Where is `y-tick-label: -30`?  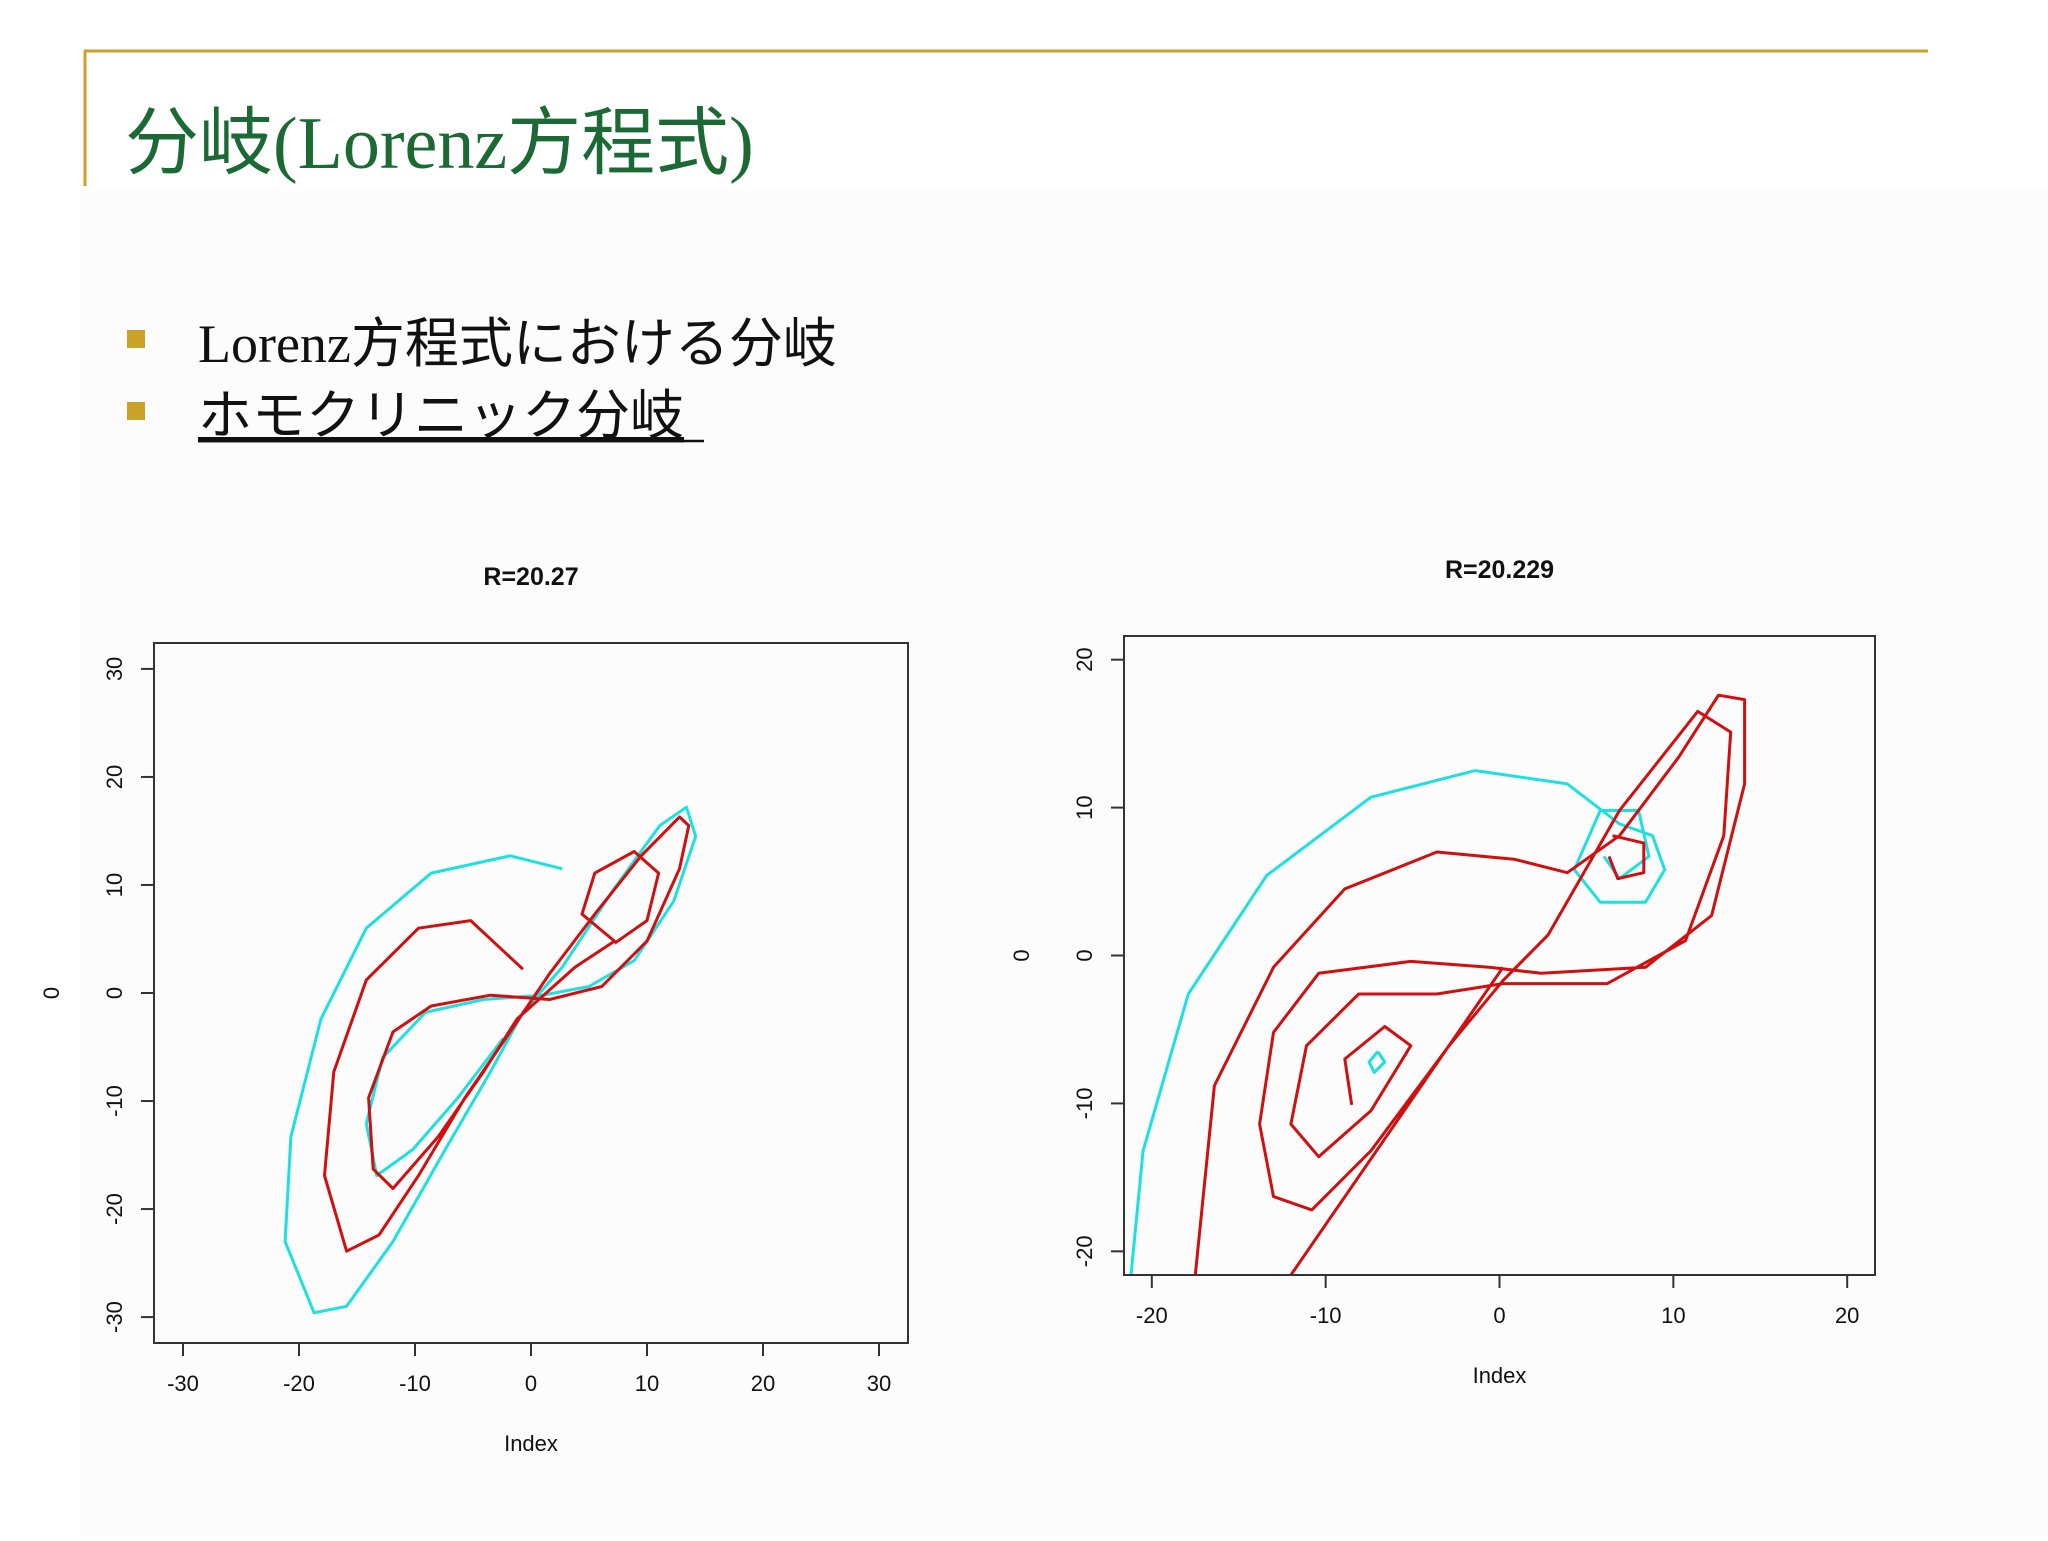 y-tick-label: -30 is located at coordinates (114, 1317).